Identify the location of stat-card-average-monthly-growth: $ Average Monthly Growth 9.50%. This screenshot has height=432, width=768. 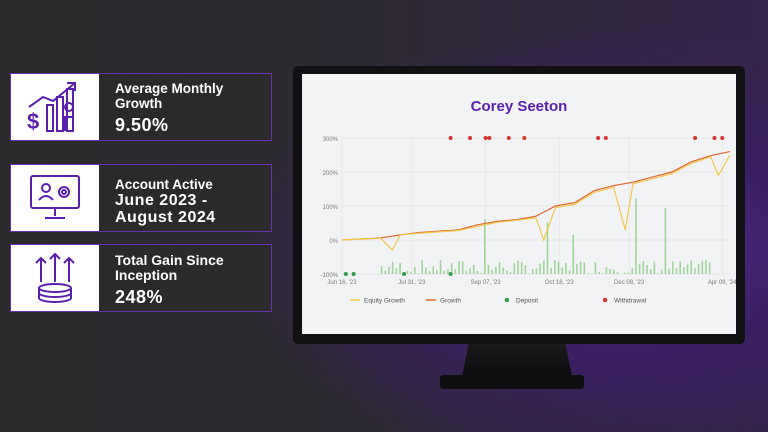
(141, 107).